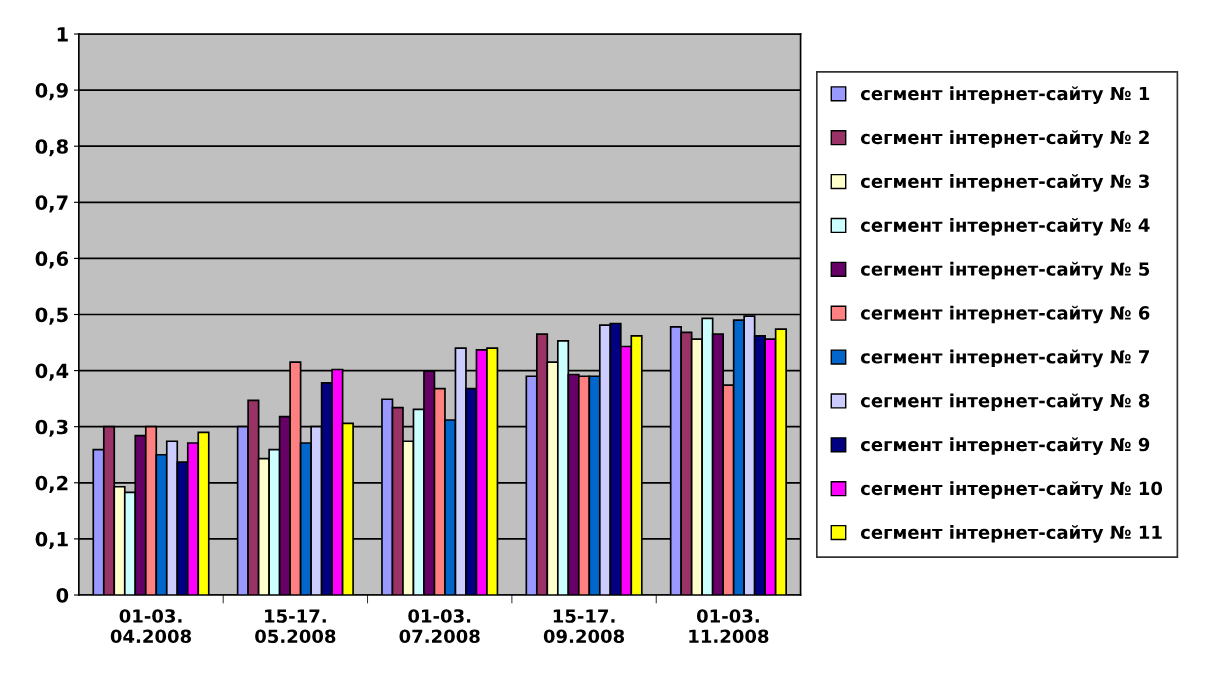 The image size is (1213, 680). I want to click on y-tick-label: 0,5, so click(51, 316).